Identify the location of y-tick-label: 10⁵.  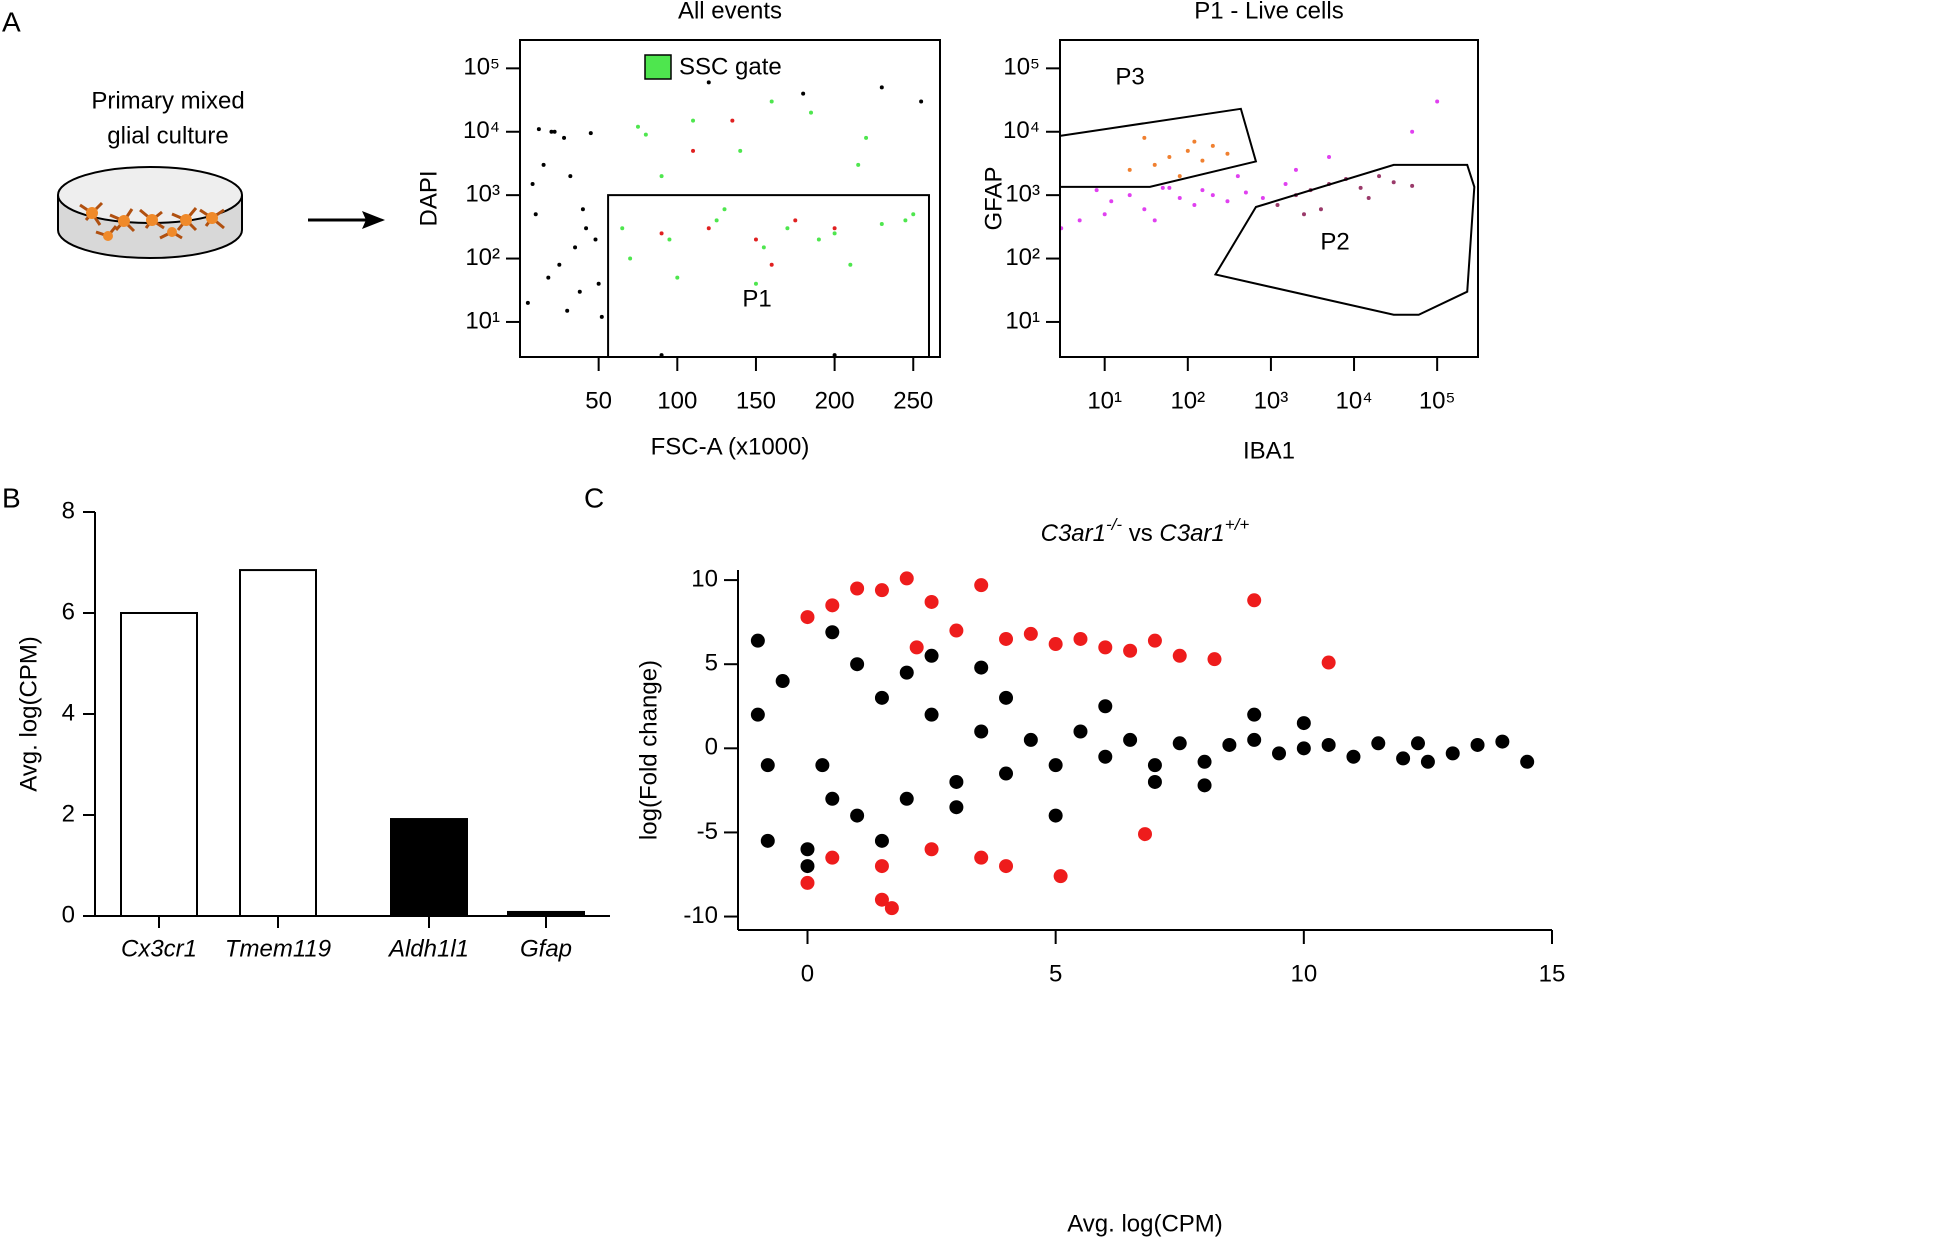
(1021, 67).